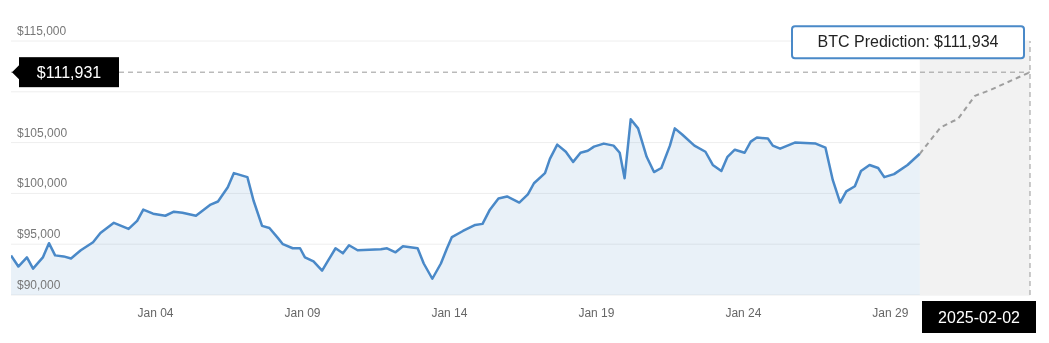 The image size is (1049, 343). Describe the element at coordinates (42, 183) in the screenshot. I see `y-tick-label: $100,000` at that location.